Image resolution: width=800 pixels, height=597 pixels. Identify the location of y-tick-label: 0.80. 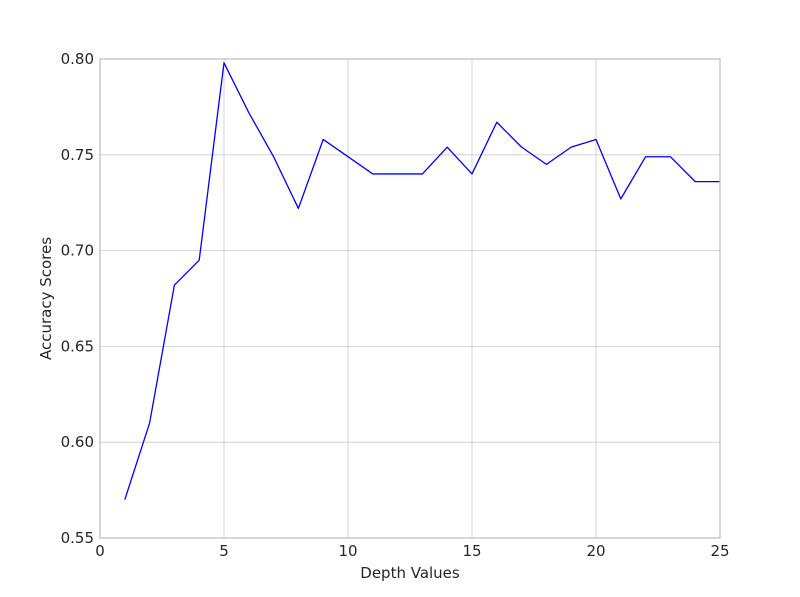
(77, 59).